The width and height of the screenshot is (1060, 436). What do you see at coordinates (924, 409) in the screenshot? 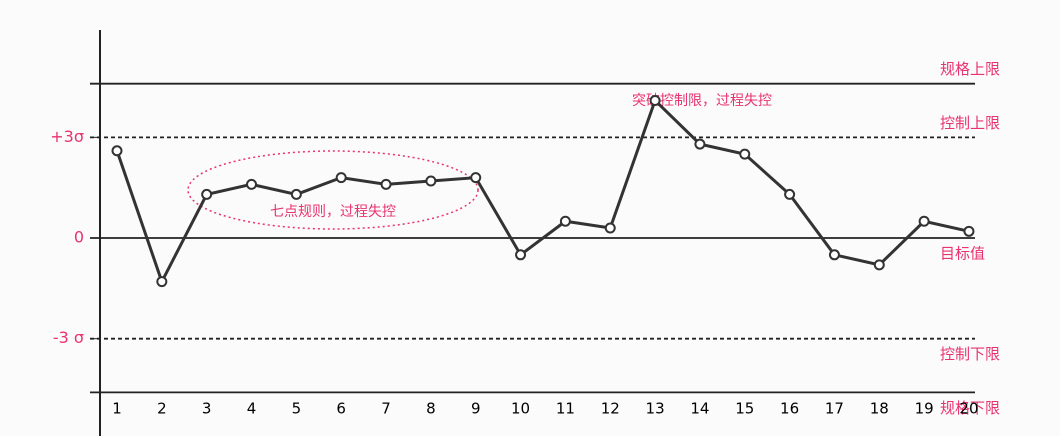
I see `x-tick-label: 19` at bounding box center [924, 409].